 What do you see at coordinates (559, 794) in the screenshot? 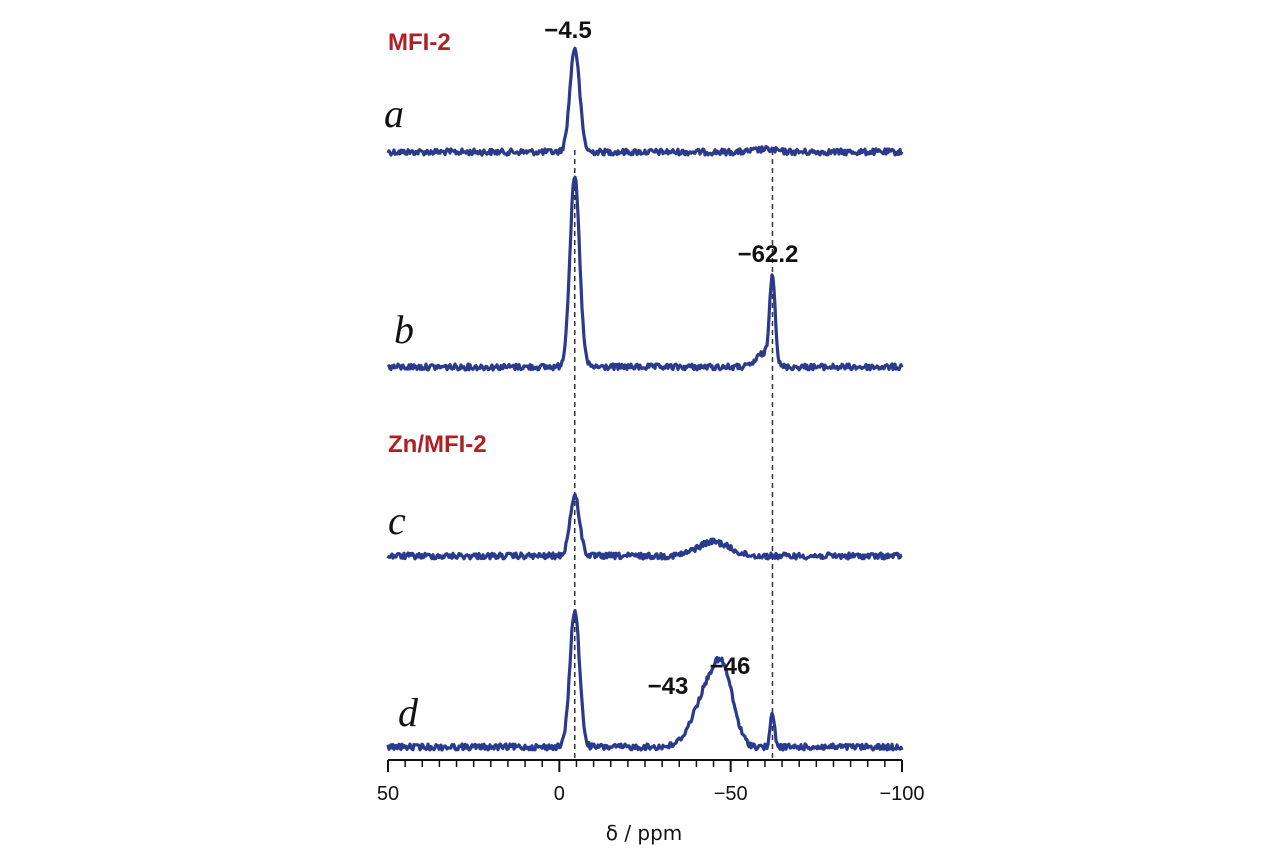
I see `x-tick-label: 0` at bounding box center [559, 794].